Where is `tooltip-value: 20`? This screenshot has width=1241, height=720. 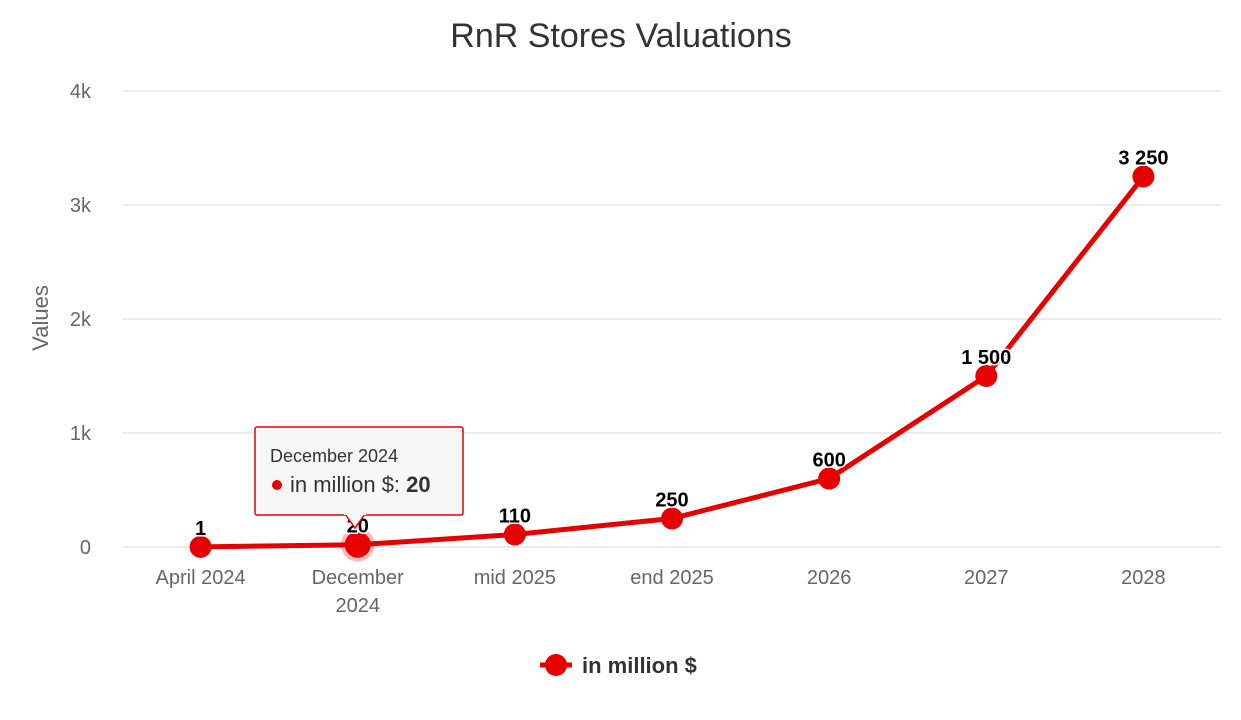
tooltip-value: 20 is located at coordinates (418, 484).